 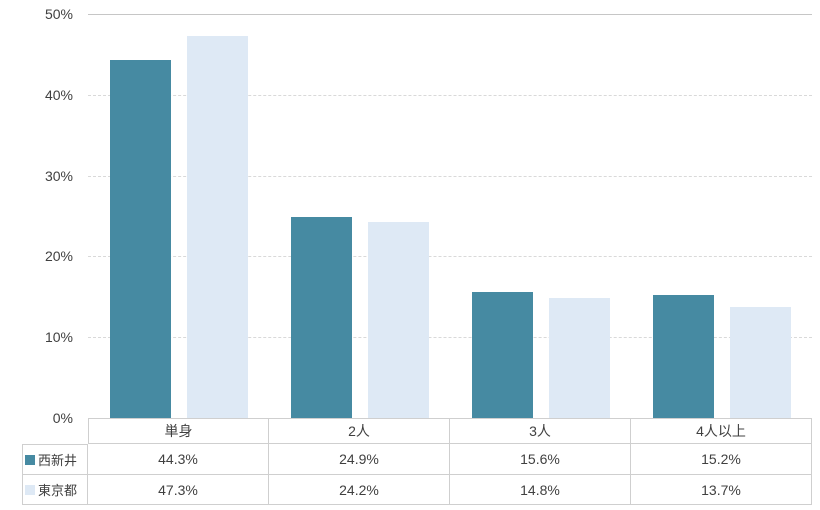 What do you see at coordinates (178, 431) in the screenshot?
I see `category-header: 単身` at bounding box center [178, 431].